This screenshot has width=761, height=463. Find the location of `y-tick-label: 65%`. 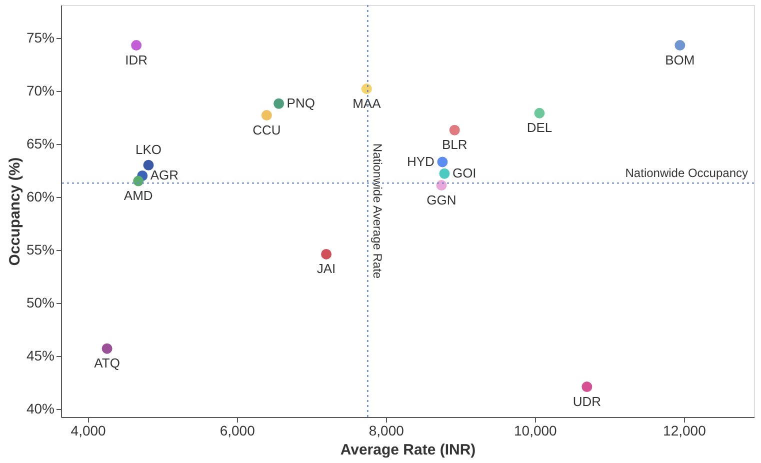

y-tick-label: 65% is located at coordinates (40, 143).